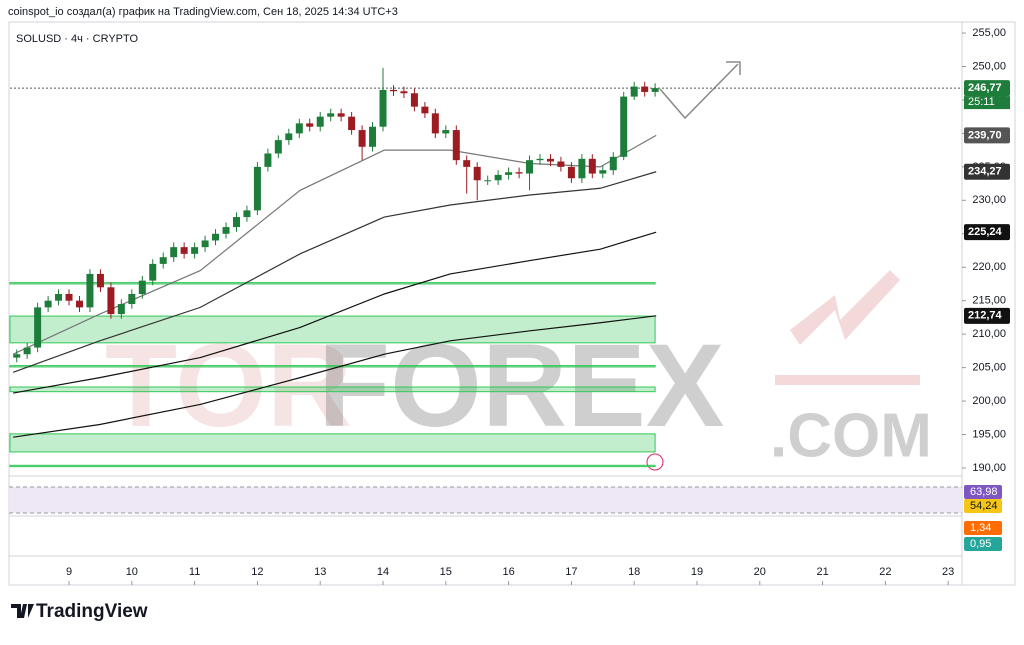 The height and width of the screenshot is (645, 1024). Describe the element at coordinates (989, 33) in the screenshot. I see `y-tick-label: 255,00` at that location.